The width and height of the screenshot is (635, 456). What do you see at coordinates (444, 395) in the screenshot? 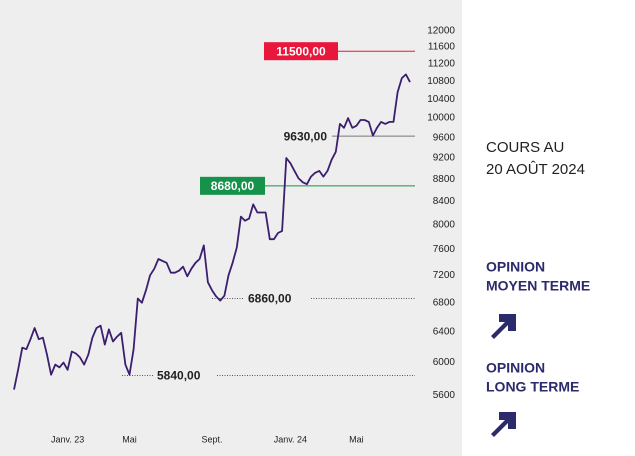
I see `y-tick-label: 5600` at bounding box center [444, 395].